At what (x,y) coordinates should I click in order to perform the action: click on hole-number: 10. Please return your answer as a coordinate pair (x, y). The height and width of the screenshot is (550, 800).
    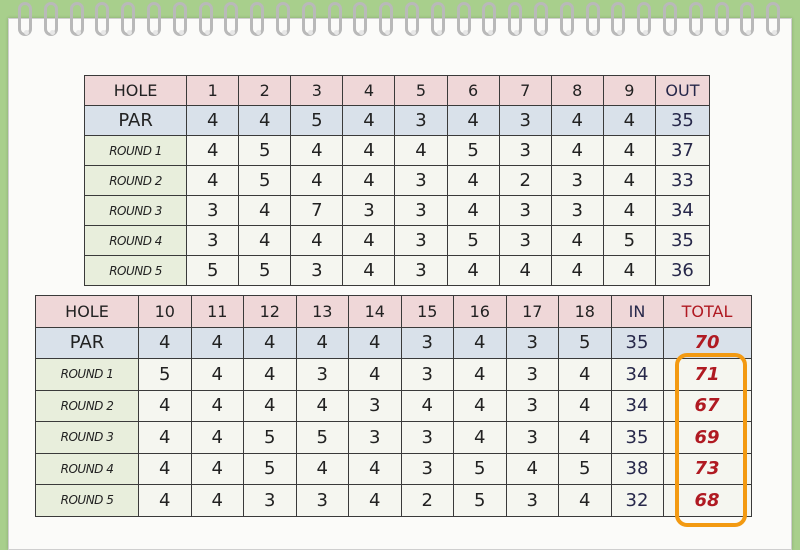
    Looking at the image, I should click on (165, 311).